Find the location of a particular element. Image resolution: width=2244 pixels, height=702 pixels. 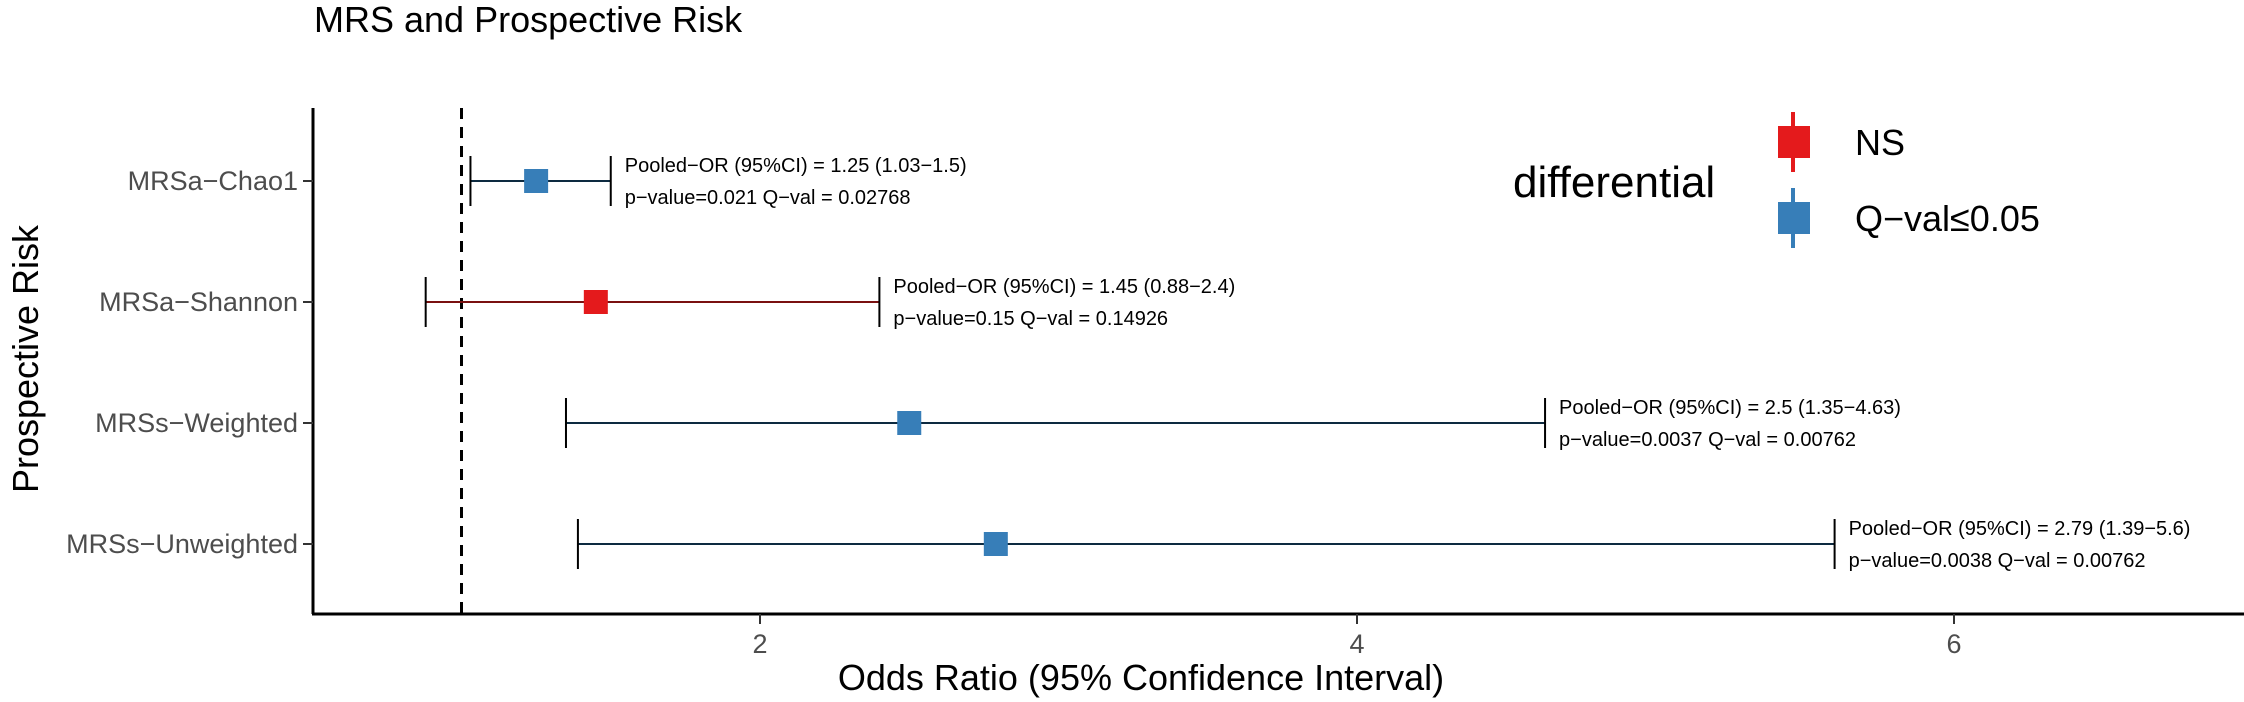

legend: differential NS Q−val≤0.05 is located at coordinates (1776, 180).